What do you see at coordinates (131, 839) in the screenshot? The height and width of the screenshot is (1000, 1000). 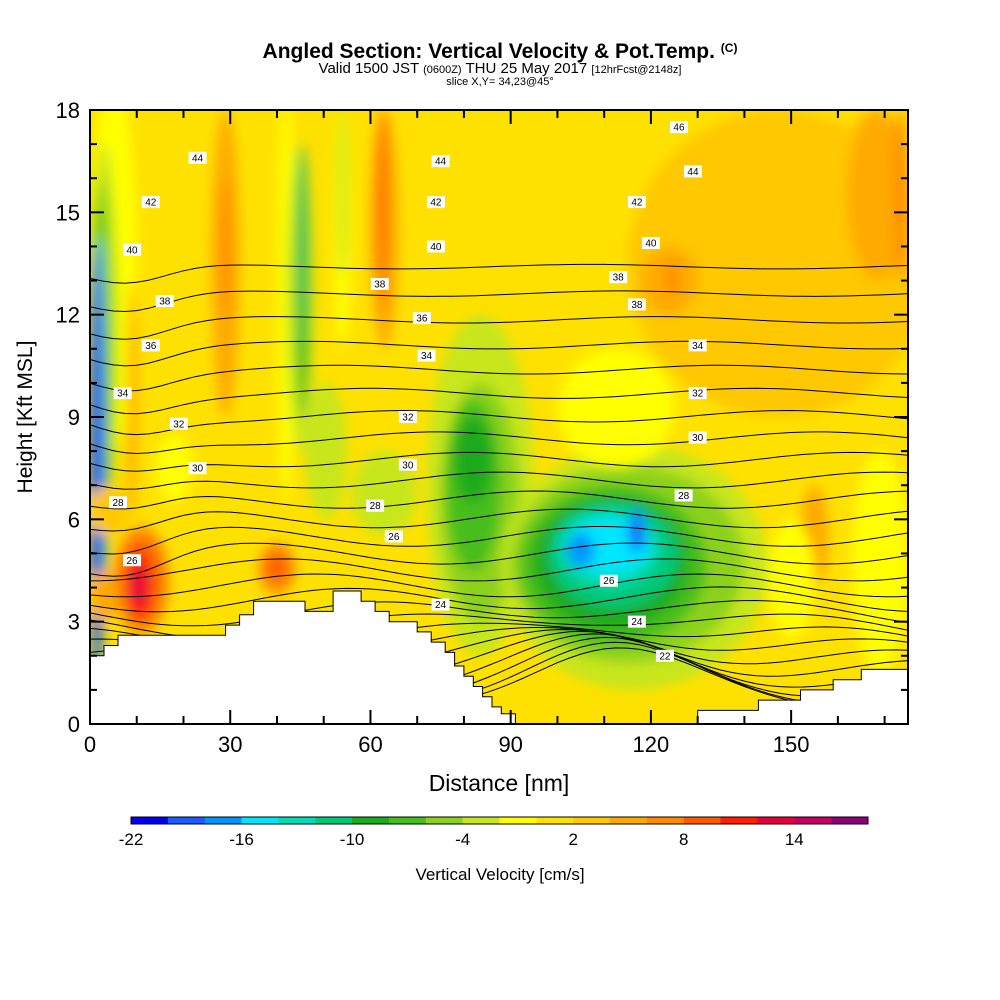 I see `colorbar-tick-label: -22` at bounding box center [131, 839].